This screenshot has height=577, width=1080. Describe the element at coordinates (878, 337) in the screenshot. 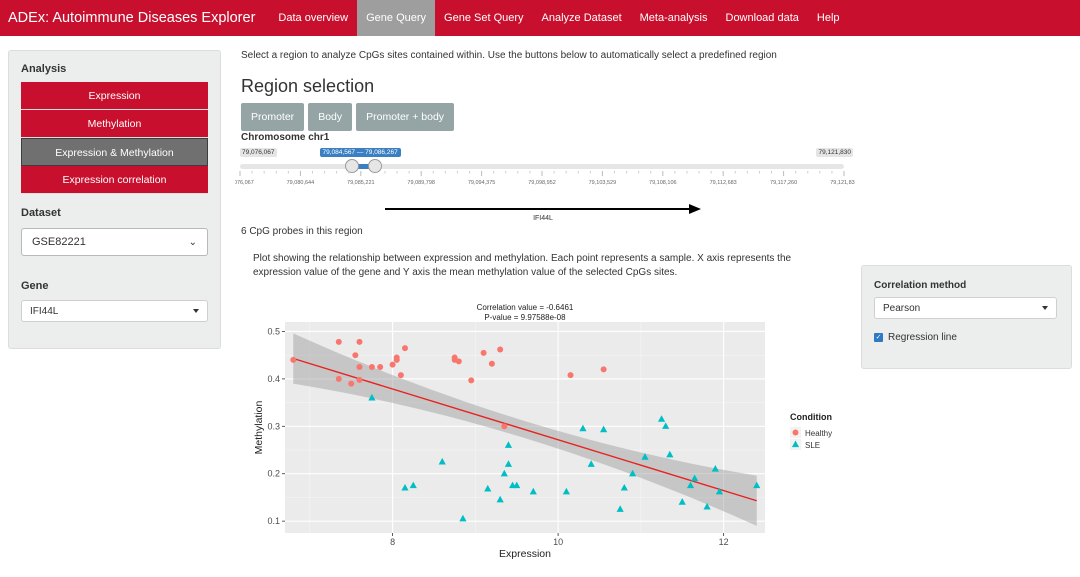

I see `checkbox-checked-icon: ✓` at that location.